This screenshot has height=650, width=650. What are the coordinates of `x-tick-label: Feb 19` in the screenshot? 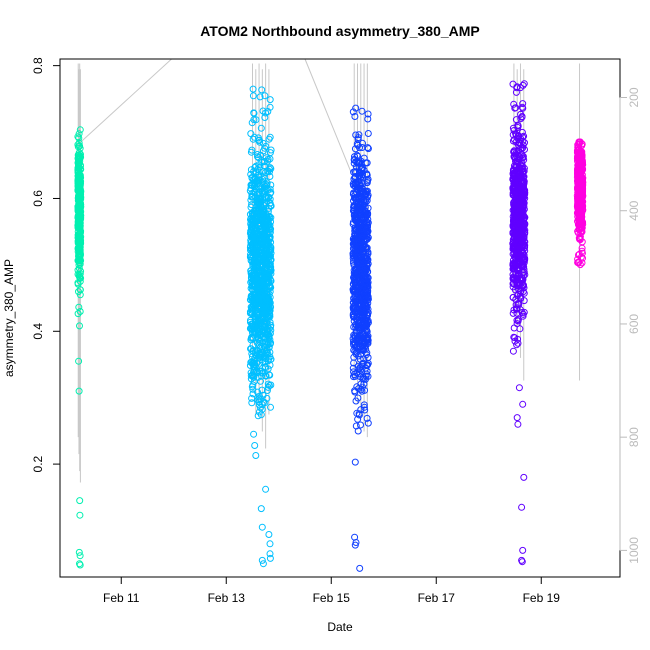 It's located at (542, 598).